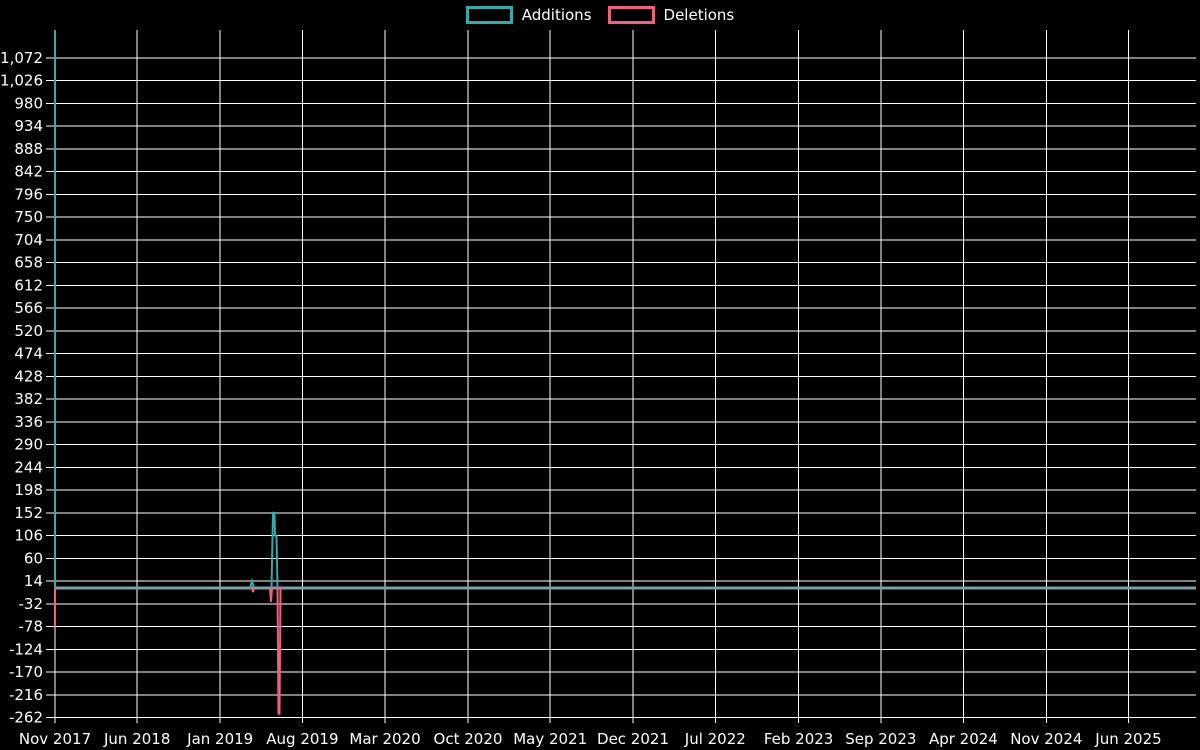 The width and height of the screenshot is (1200, 750). Describe the element at coordinates (28, 103) in the screenshot. I see `y-tick-label: 980` at that location.